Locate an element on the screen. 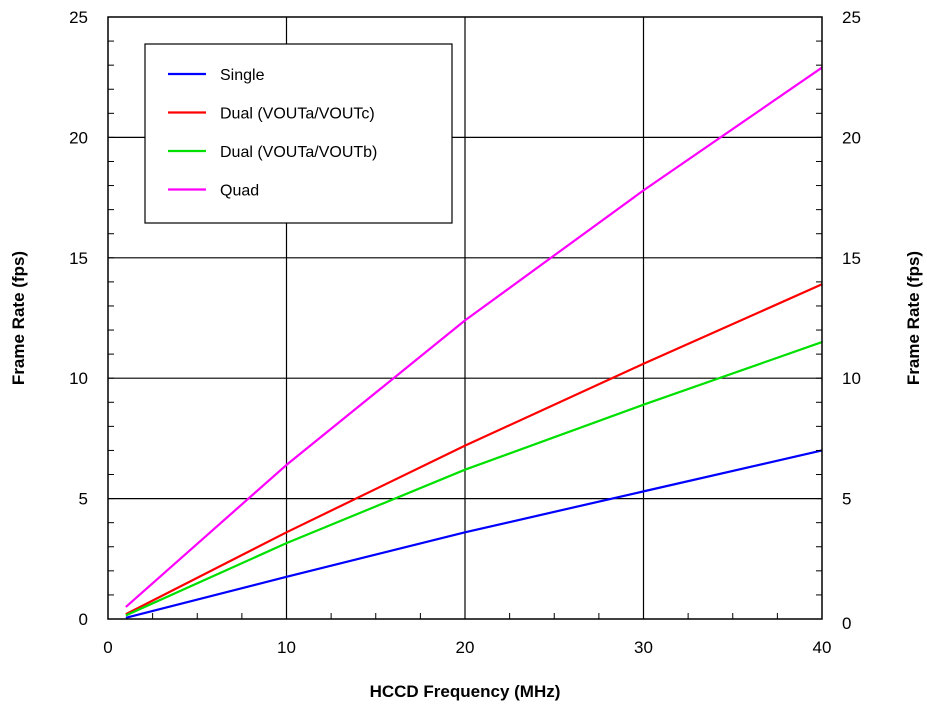 This screenshot has height=704, width=927. y-right-tick-label-3: 15 is located at coordinates (851, 258).